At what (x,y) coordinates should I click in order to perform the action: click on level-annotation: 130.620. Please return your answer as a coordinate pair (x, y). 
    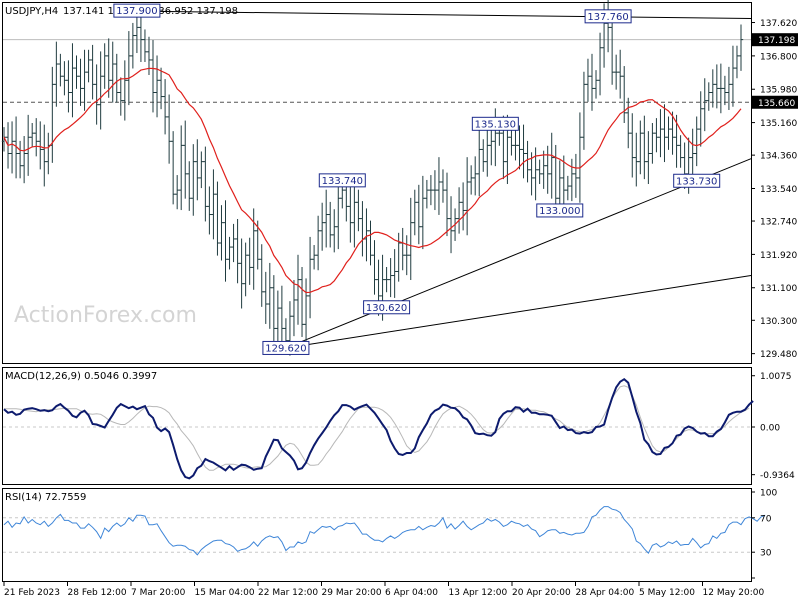
    Looking at the image, I should click on (387, 307).